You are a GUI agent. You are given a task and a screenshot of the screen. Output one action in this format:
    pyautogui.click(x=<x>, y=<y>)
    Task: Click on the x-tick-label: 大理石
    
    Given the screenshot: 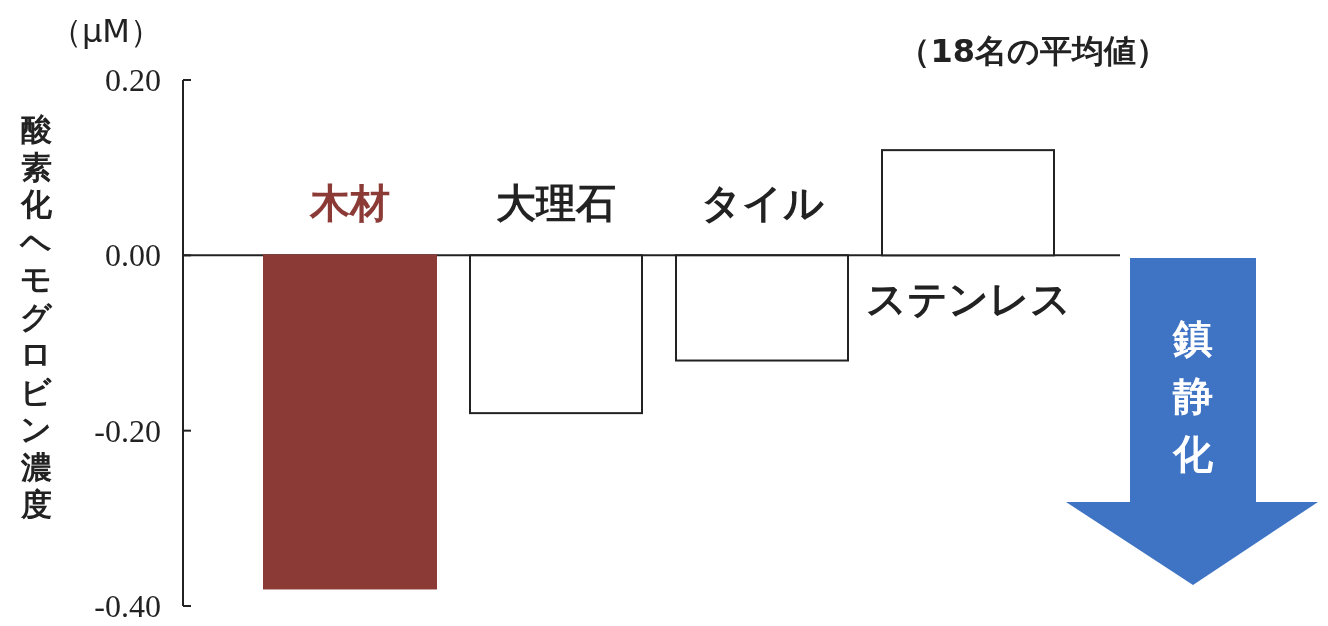 What is the action you would take?
    pyautogui.click(x=556, y=203)
    